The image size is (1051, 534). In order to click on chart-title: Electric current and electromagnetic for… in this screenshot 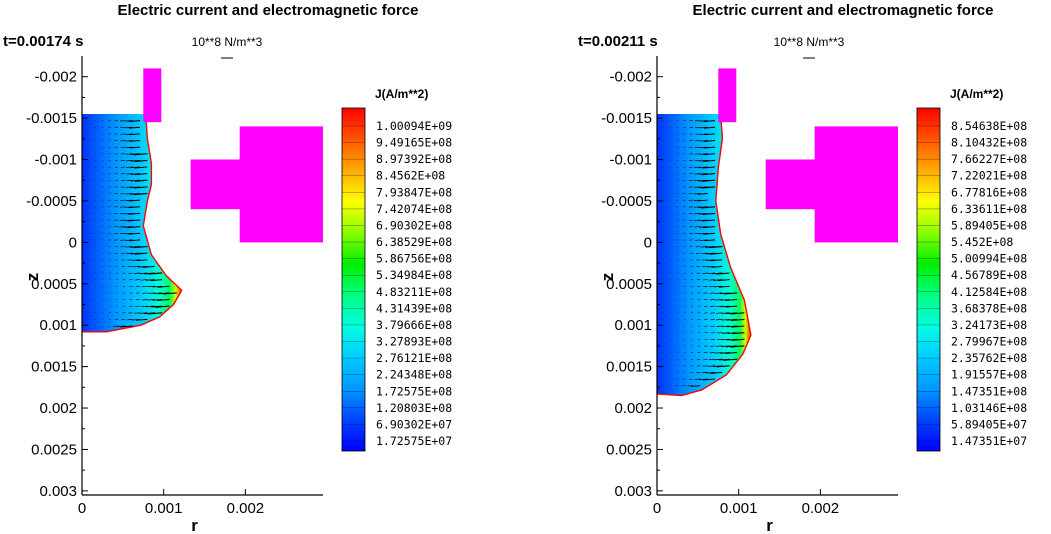, I will do `click(843, 10)`.